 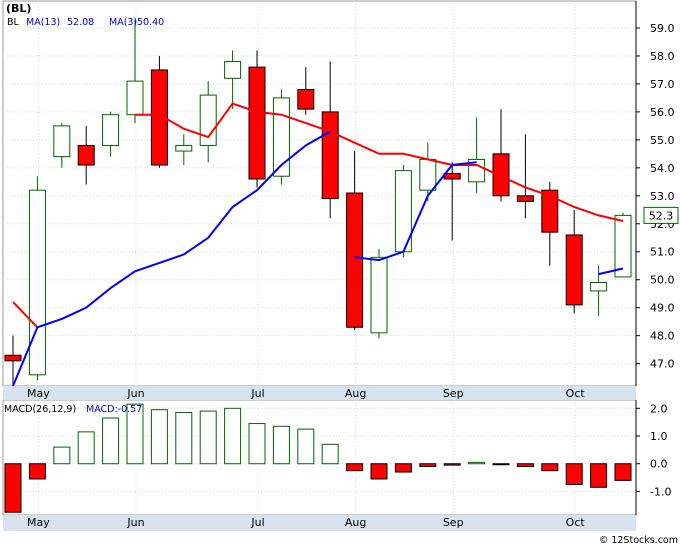 What do you see at coordinates (38, 393) in the screenshot?
I see `price-x-label: May` at bounding box center [38, 393].